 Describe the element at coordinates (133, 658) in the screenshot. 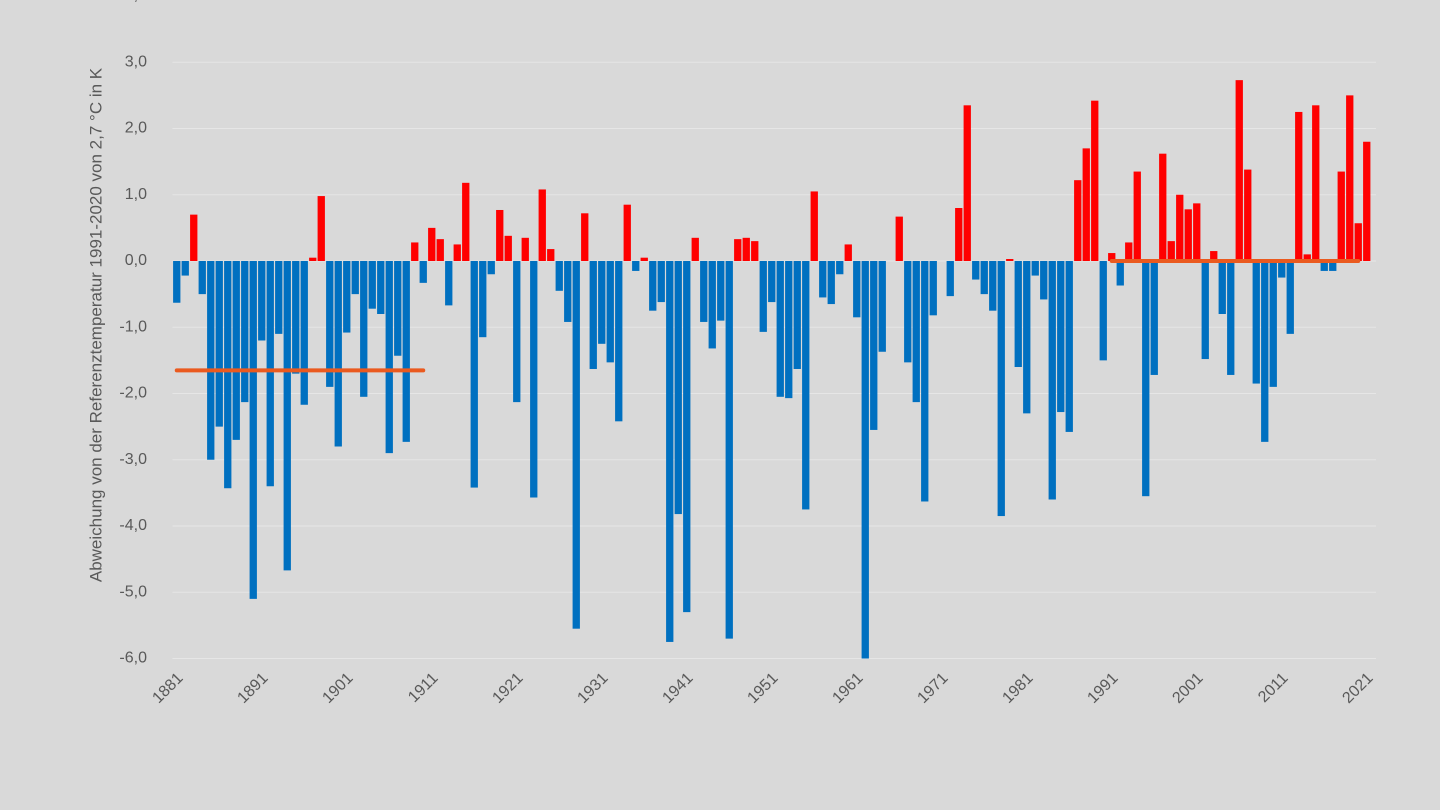

I see `y-tick-label: -6,0` at that location.